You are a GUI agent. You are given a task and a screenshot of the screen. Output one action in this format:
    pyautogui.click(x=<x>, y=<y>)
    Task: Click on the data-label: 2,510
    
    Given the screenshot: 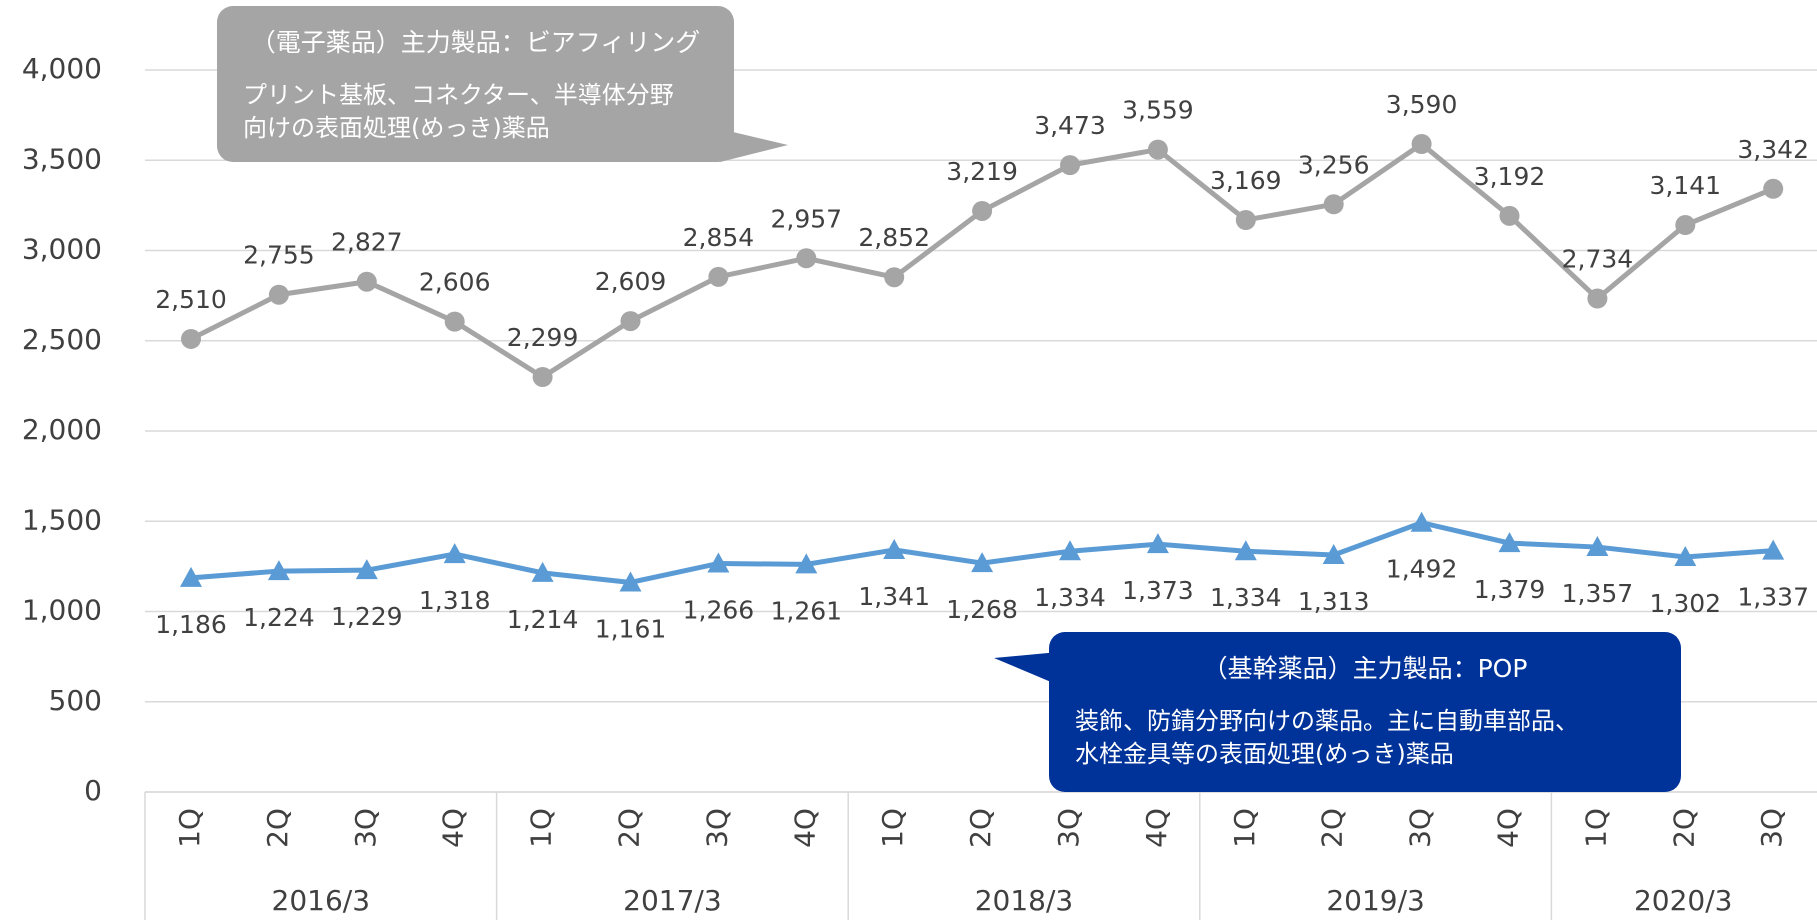 What is the action you would take?
    pyautogui.click(x=191, y=299)
    